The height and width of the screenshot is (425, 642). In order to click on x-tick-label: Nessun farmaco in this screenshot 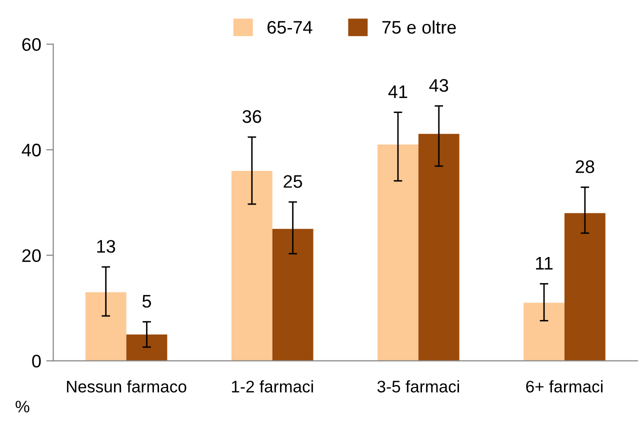, I will do `click(126, 386)`.